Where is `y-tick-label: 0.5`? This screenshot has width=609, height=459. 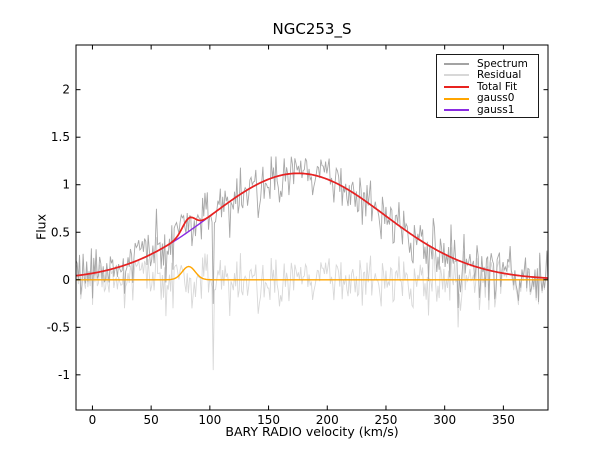 y-tick-label: 0.5 is located at coordinates (60, 232).